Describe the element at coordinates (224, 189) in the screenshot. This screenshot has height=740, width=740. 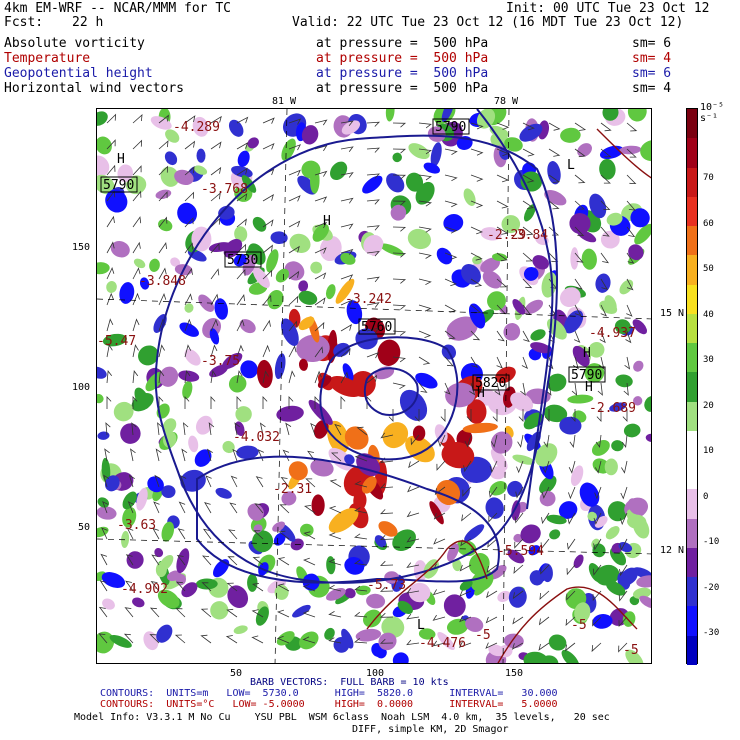
I see `temperature-label: -3.768` at that location.